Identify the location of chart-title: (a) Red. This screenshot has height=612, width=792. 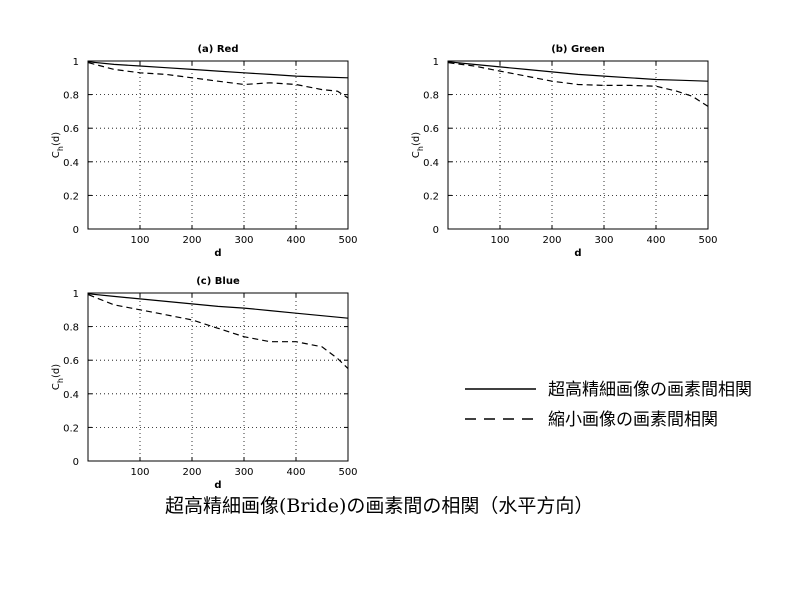
(217, 49).